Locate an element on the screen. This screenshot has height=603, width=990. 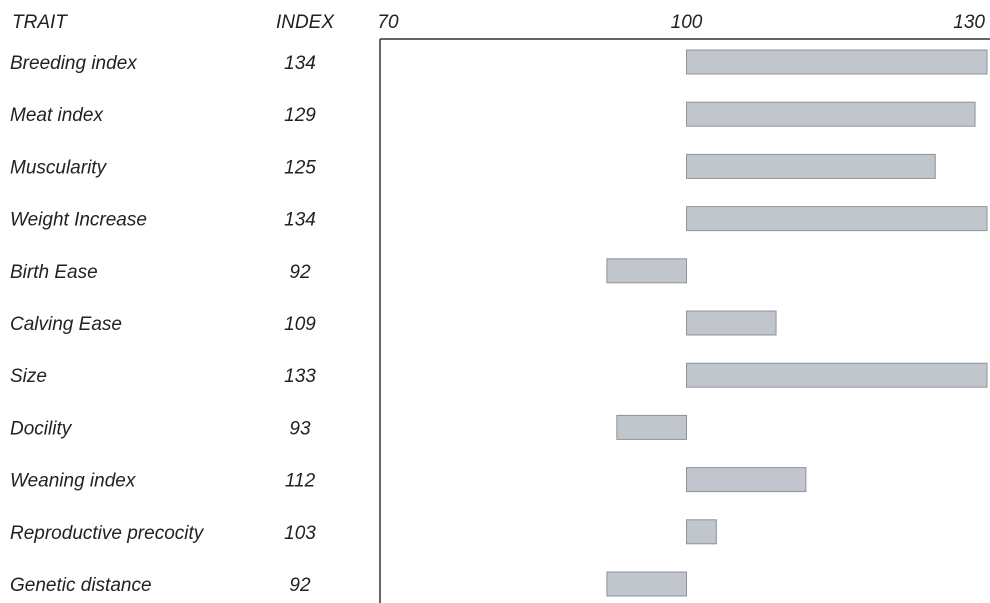
trait-label: Docility is located at coordinates (41, 428).